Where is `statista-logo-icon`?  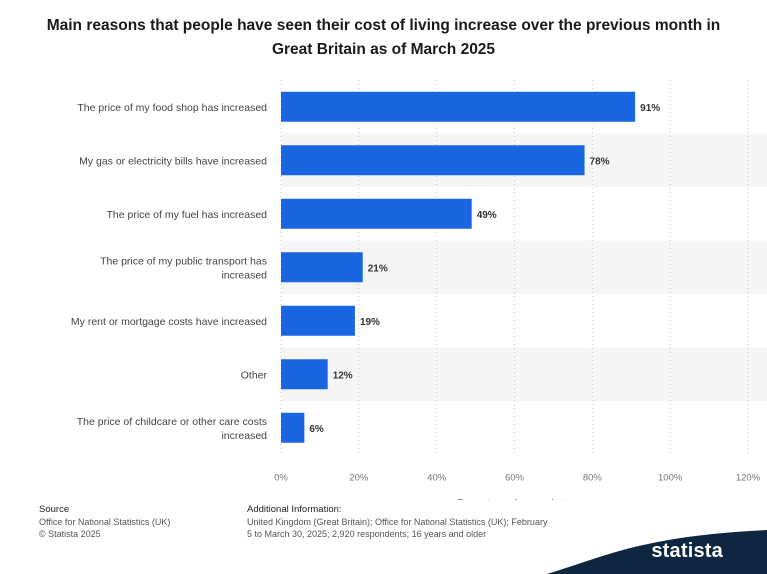
statista-logo-icon is located at coordinates (558, 539).